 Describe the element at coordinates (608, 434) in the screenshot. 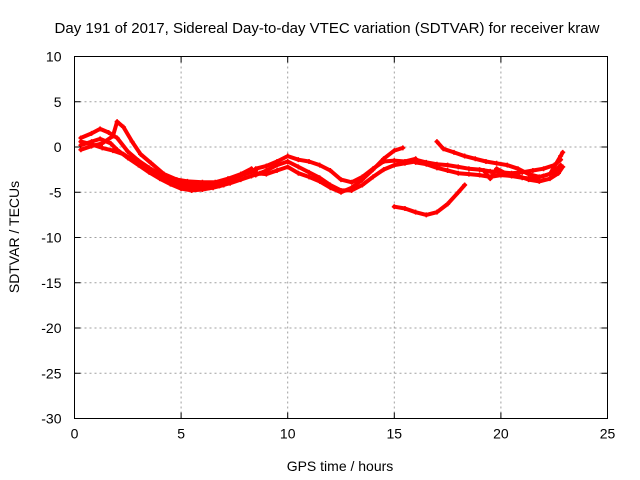

I see `x-tick-label: 25` at that location.